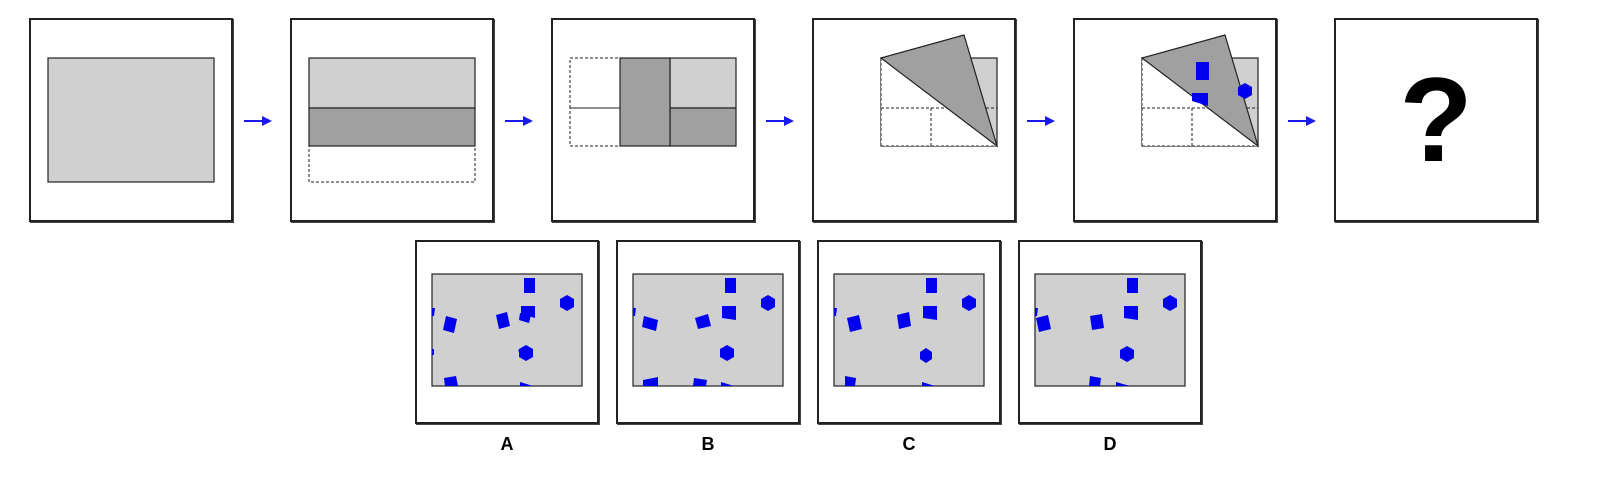  What do you see at coordinates (905, 332) in the screenshot?
I see `option-c-holes` at bounding box center [905, 332].